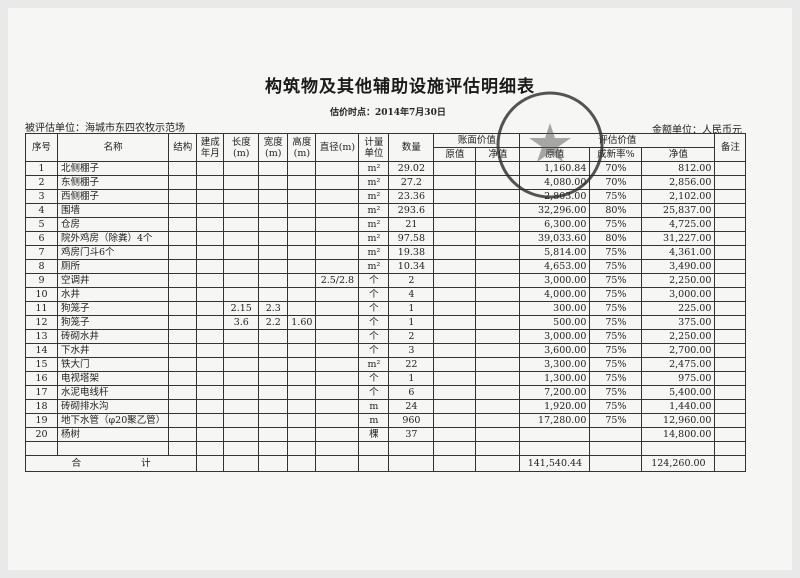  I want to click on cell-no: 10, so click(41, 294).